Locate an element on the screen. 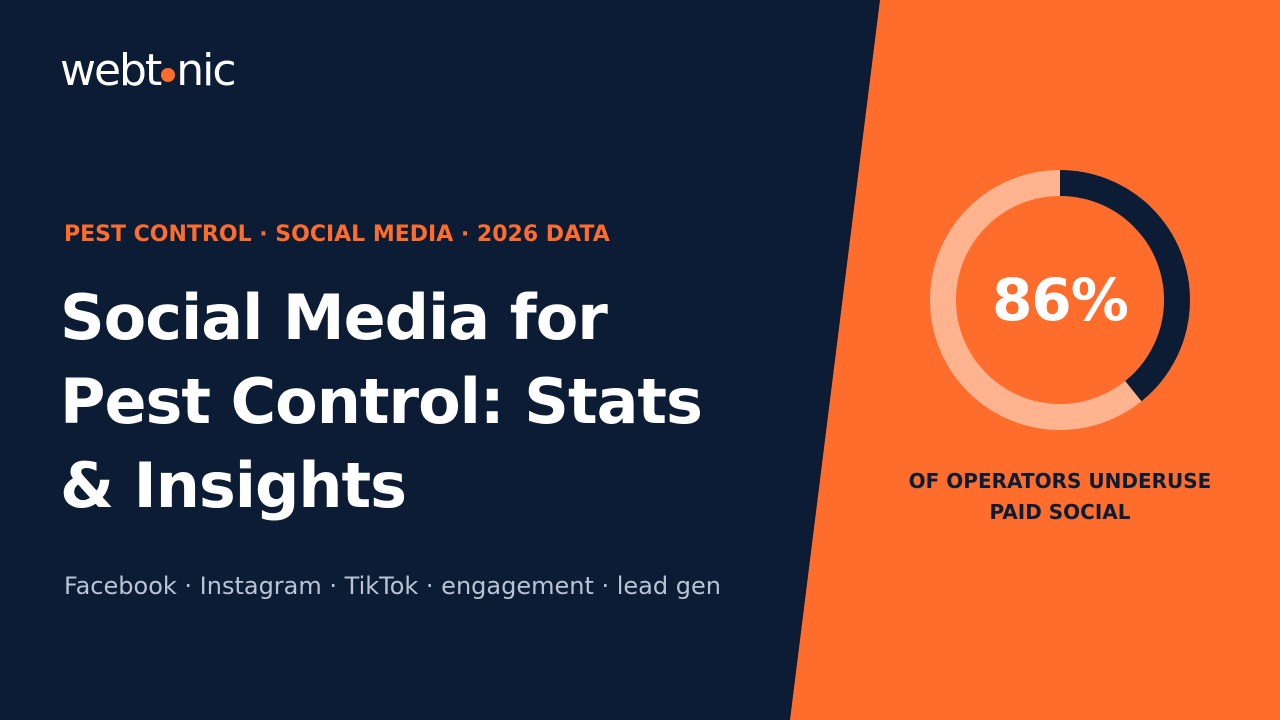  title-line-1: Social Media for is located at coordinates (334, 317).